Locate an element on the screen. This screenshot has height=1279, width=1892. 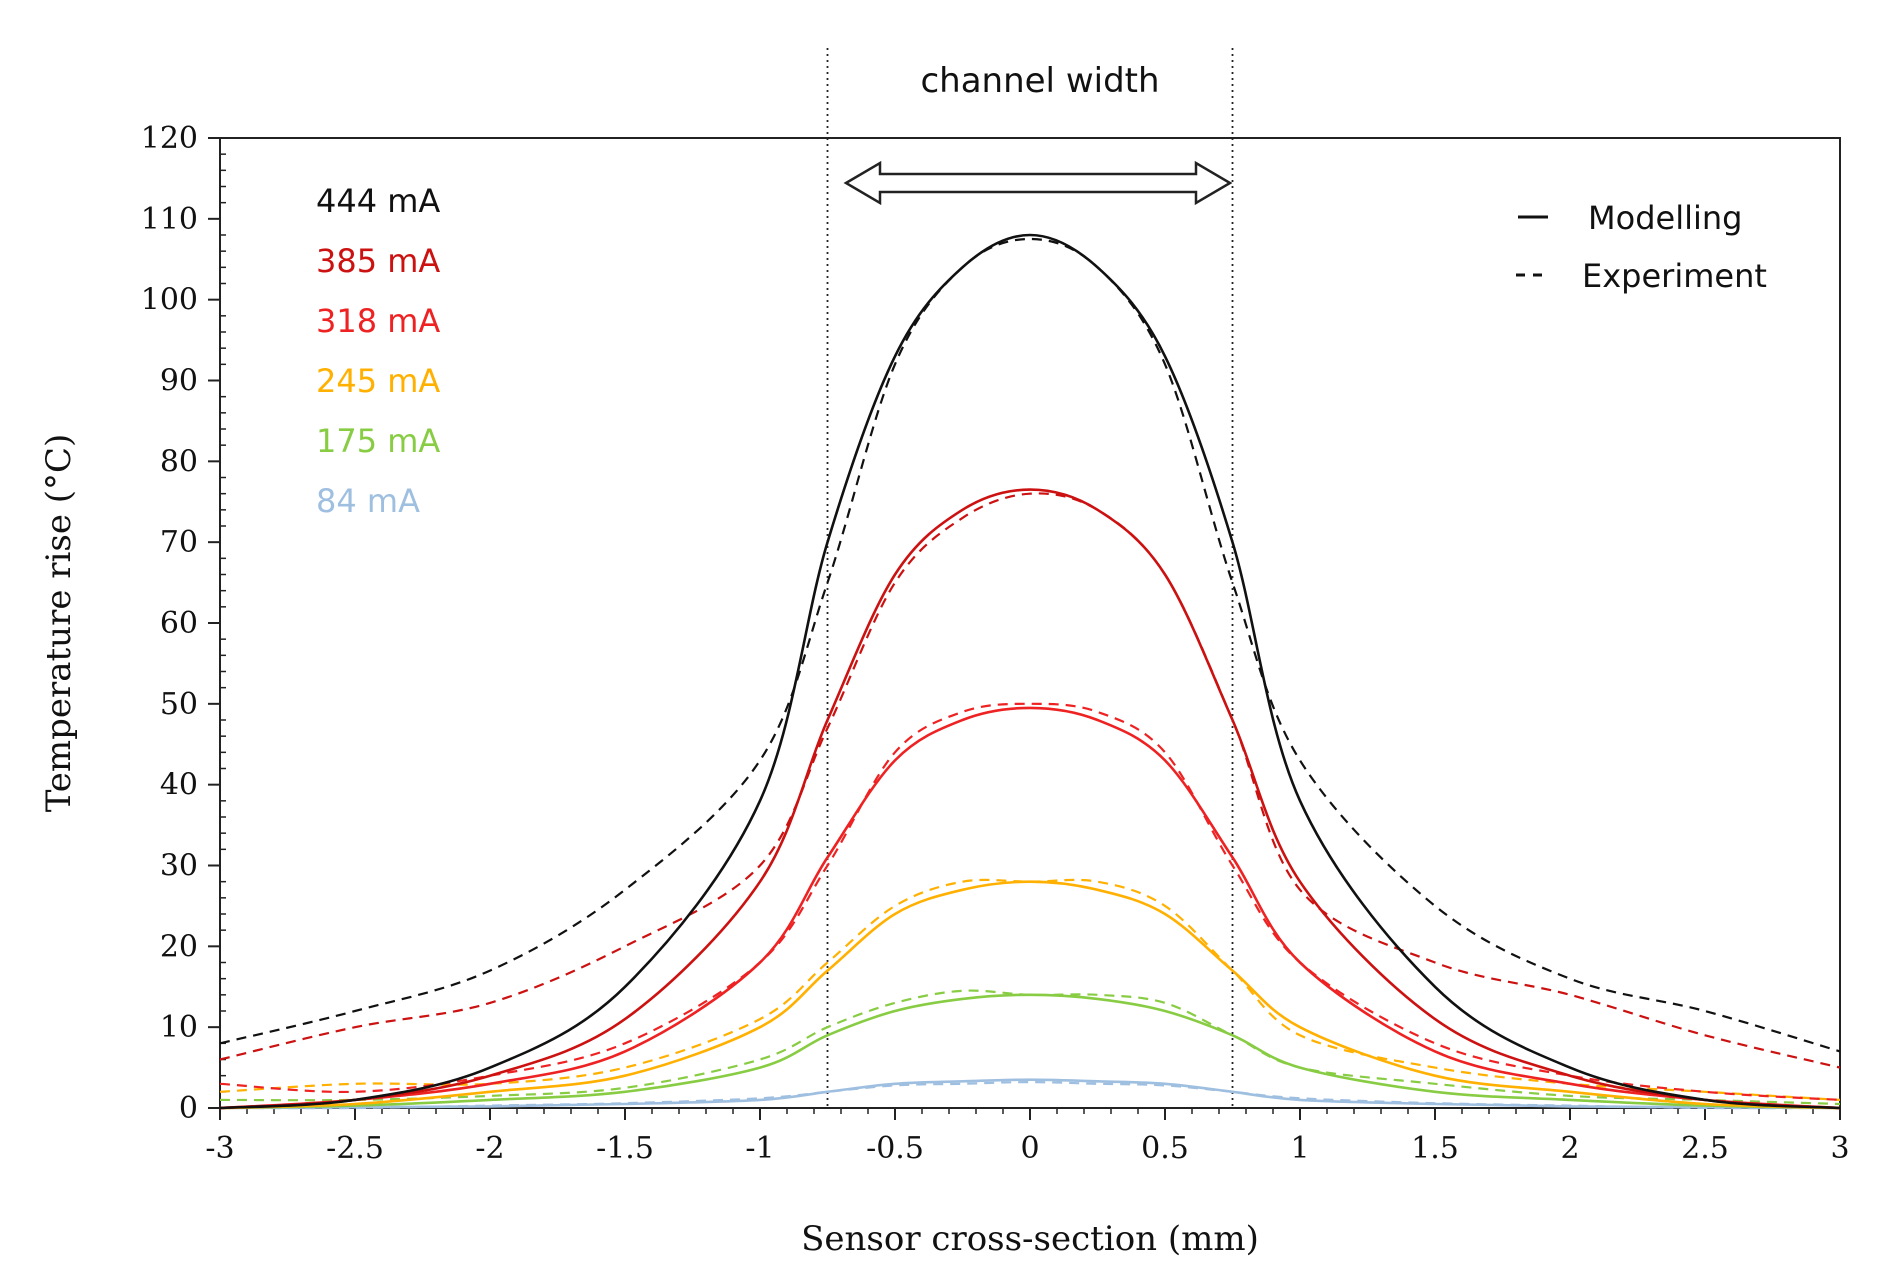
experiment-line-175-ma is located at coordinates (1030, 1047).